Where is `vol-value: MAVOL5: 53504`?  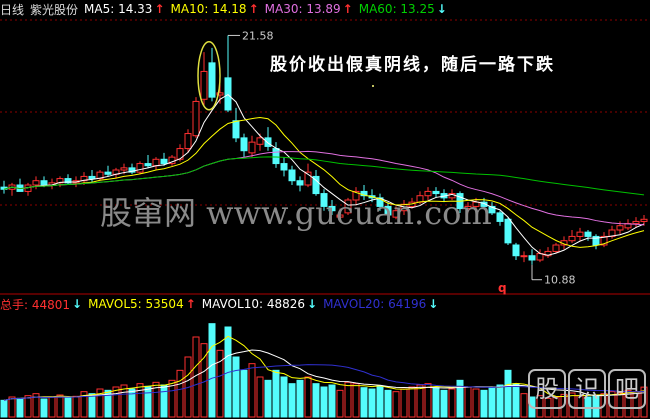
vol-value: MAVOL5: 53504 is located at coordinates (136, 304).